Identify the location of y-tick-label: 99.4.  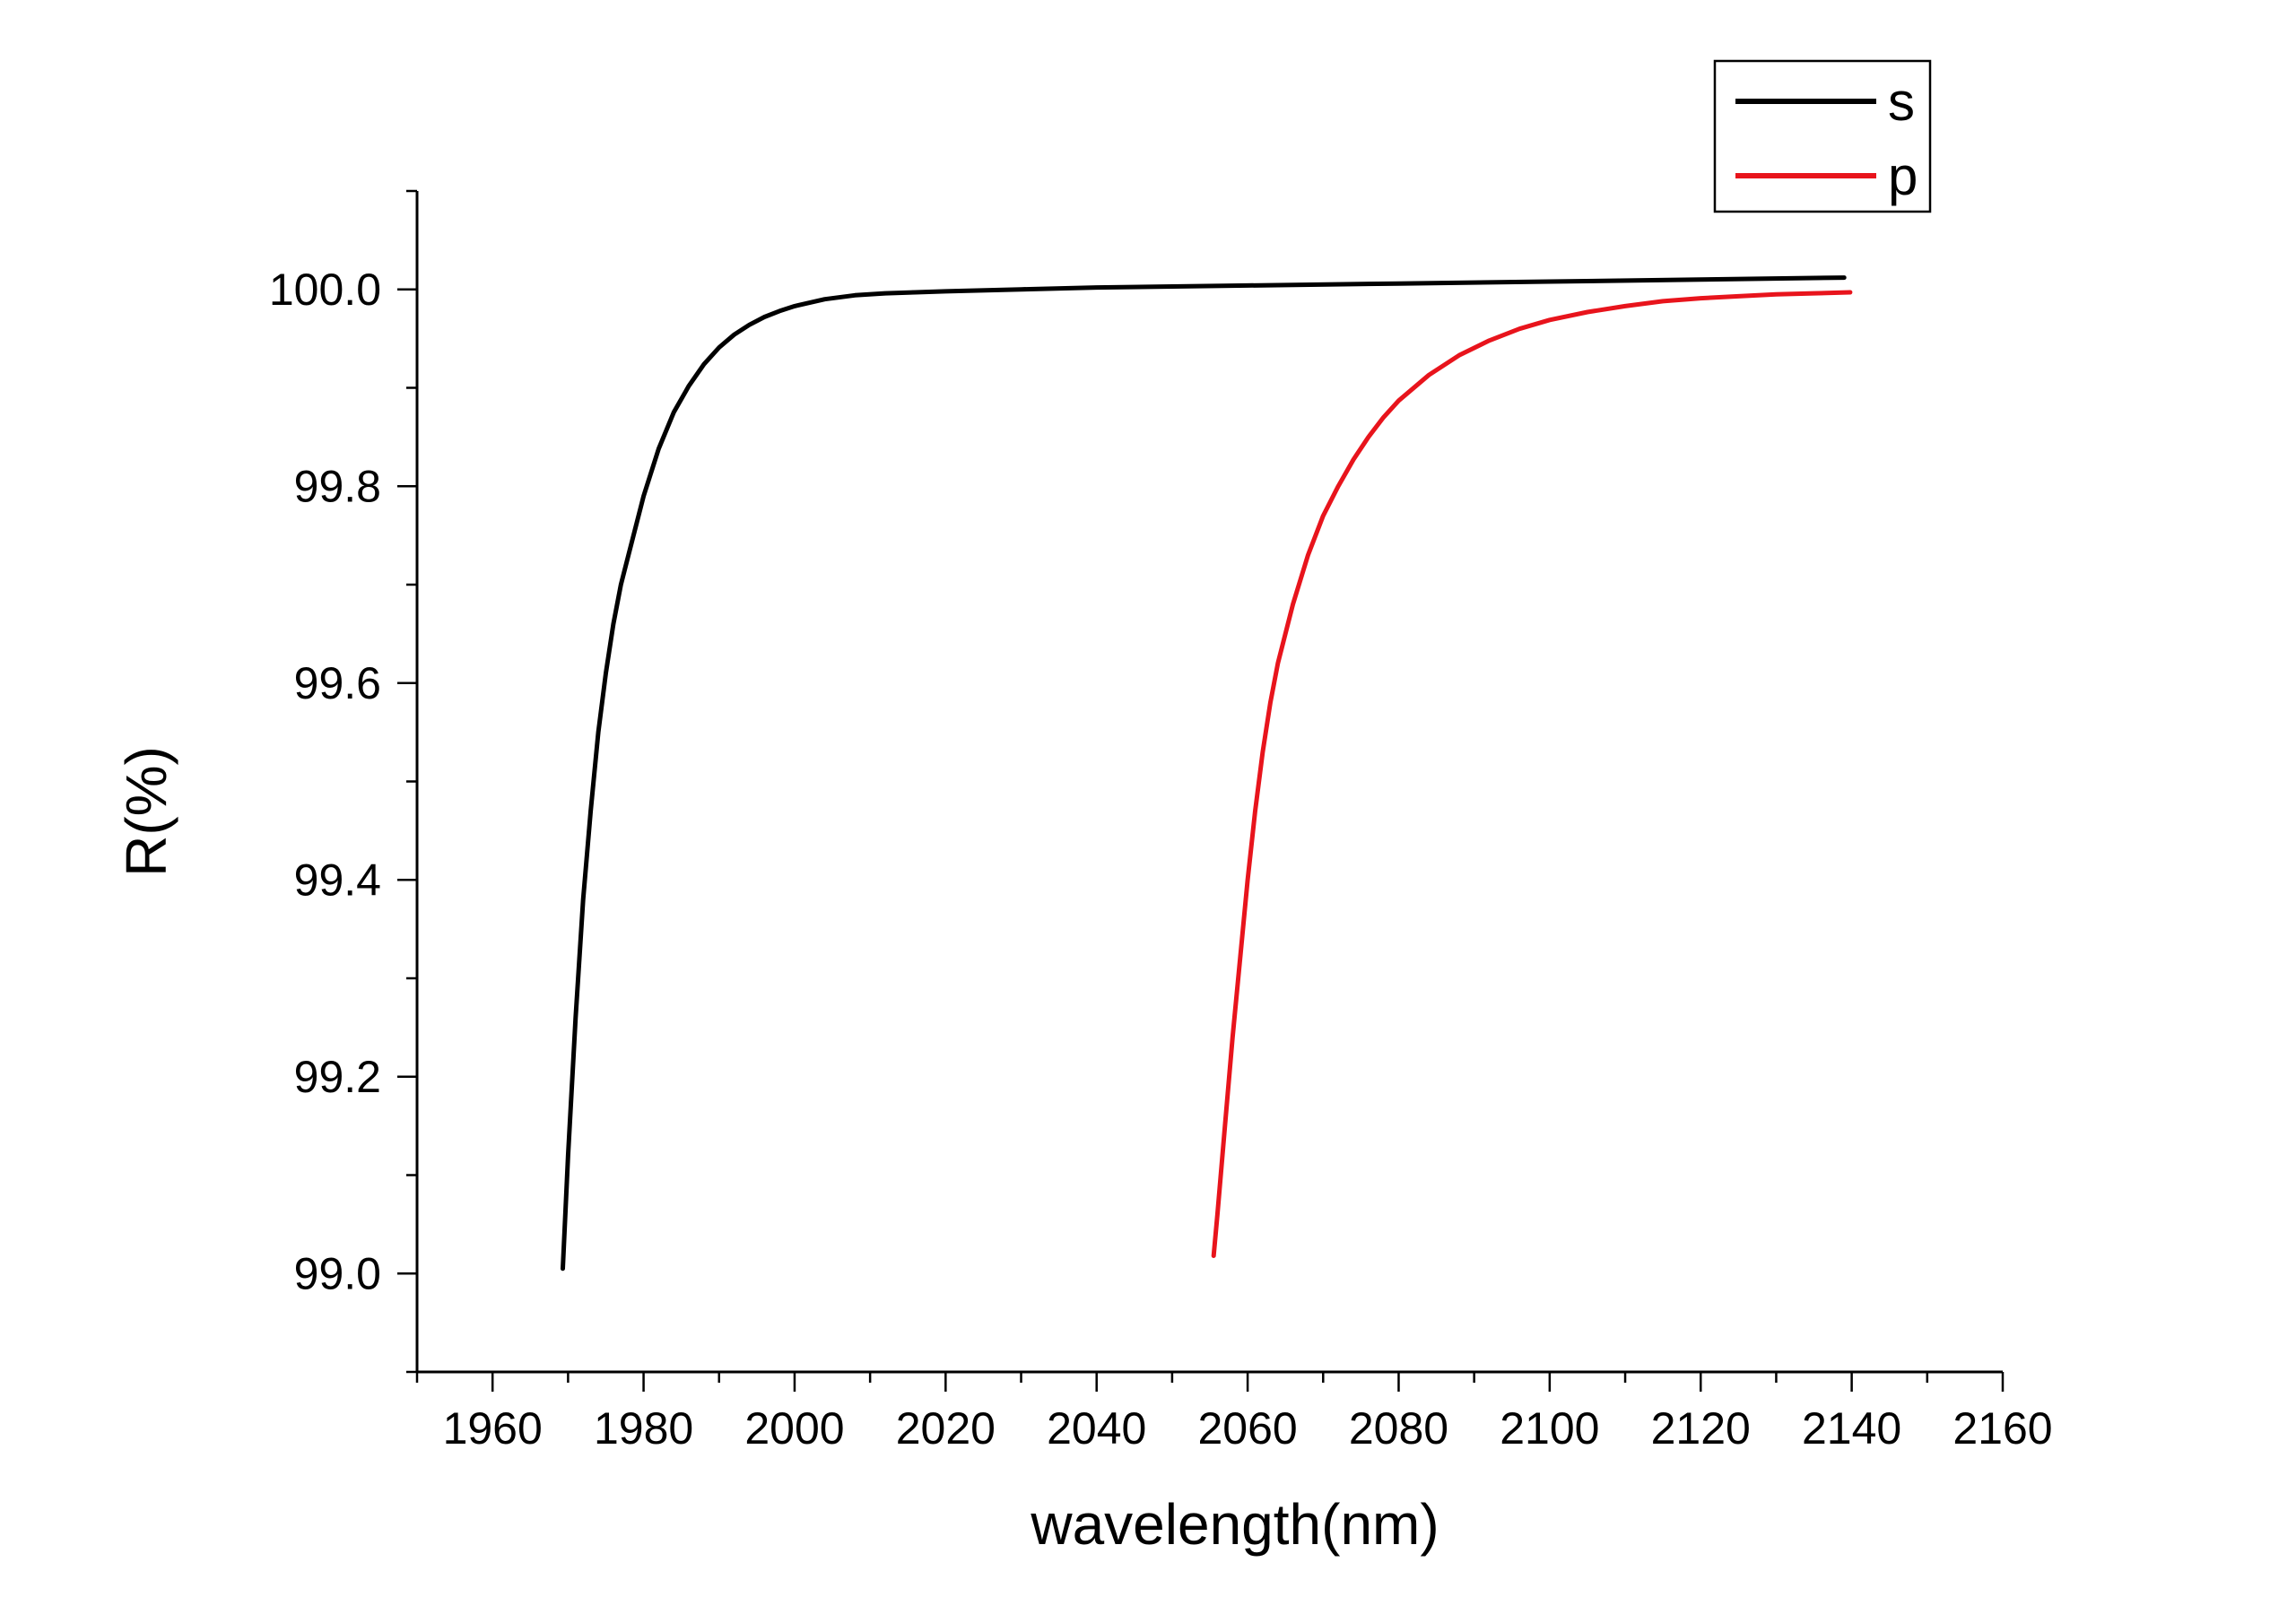
(337, 880).